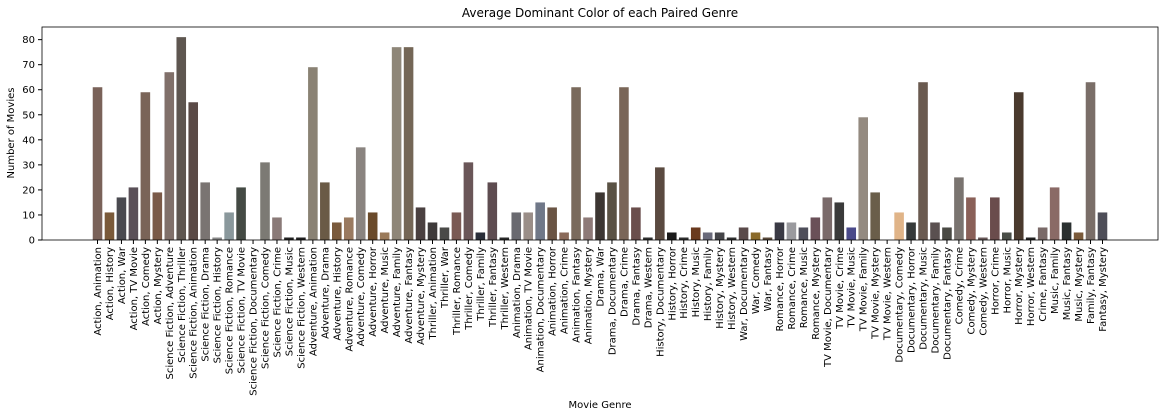  What do you see at coordinates (254, 321) in the screenshot?
I see `x-tick-label: Science Fiction, Documentary` at bounding box center [254, 321].